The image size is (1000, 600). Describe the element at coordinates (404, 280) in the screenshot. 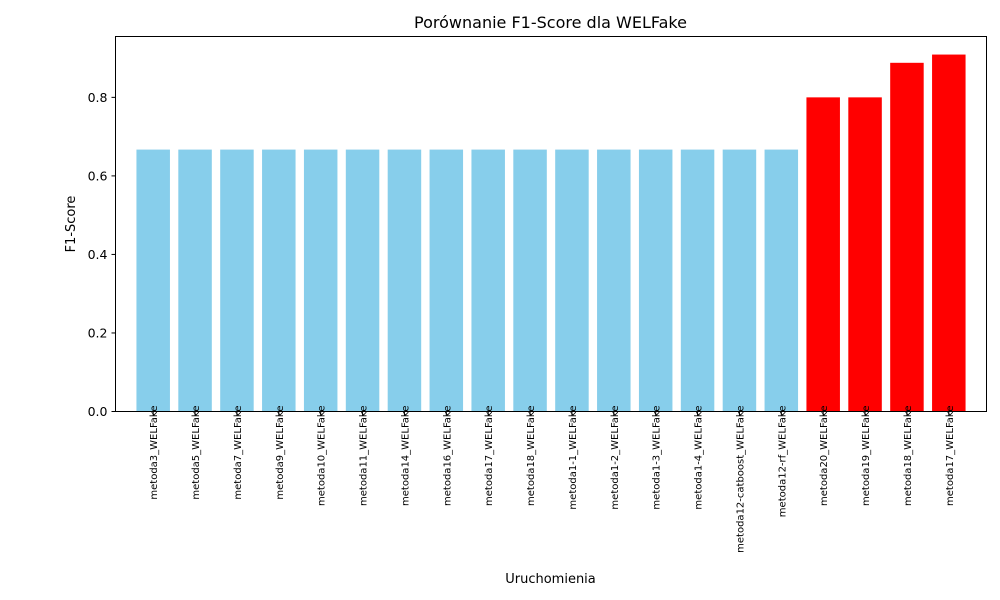

I see `bar-metoda14_WELFake` at that location.